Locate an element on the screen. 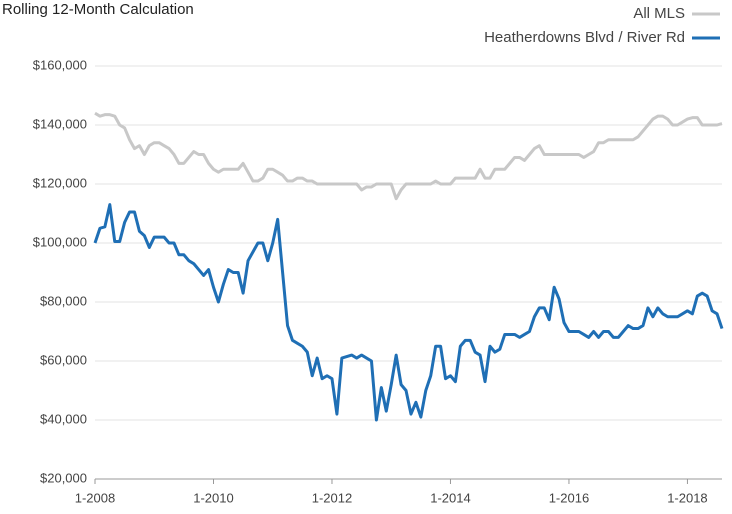  y-tick-label: $40,000 is located at coordinates (63, 418).